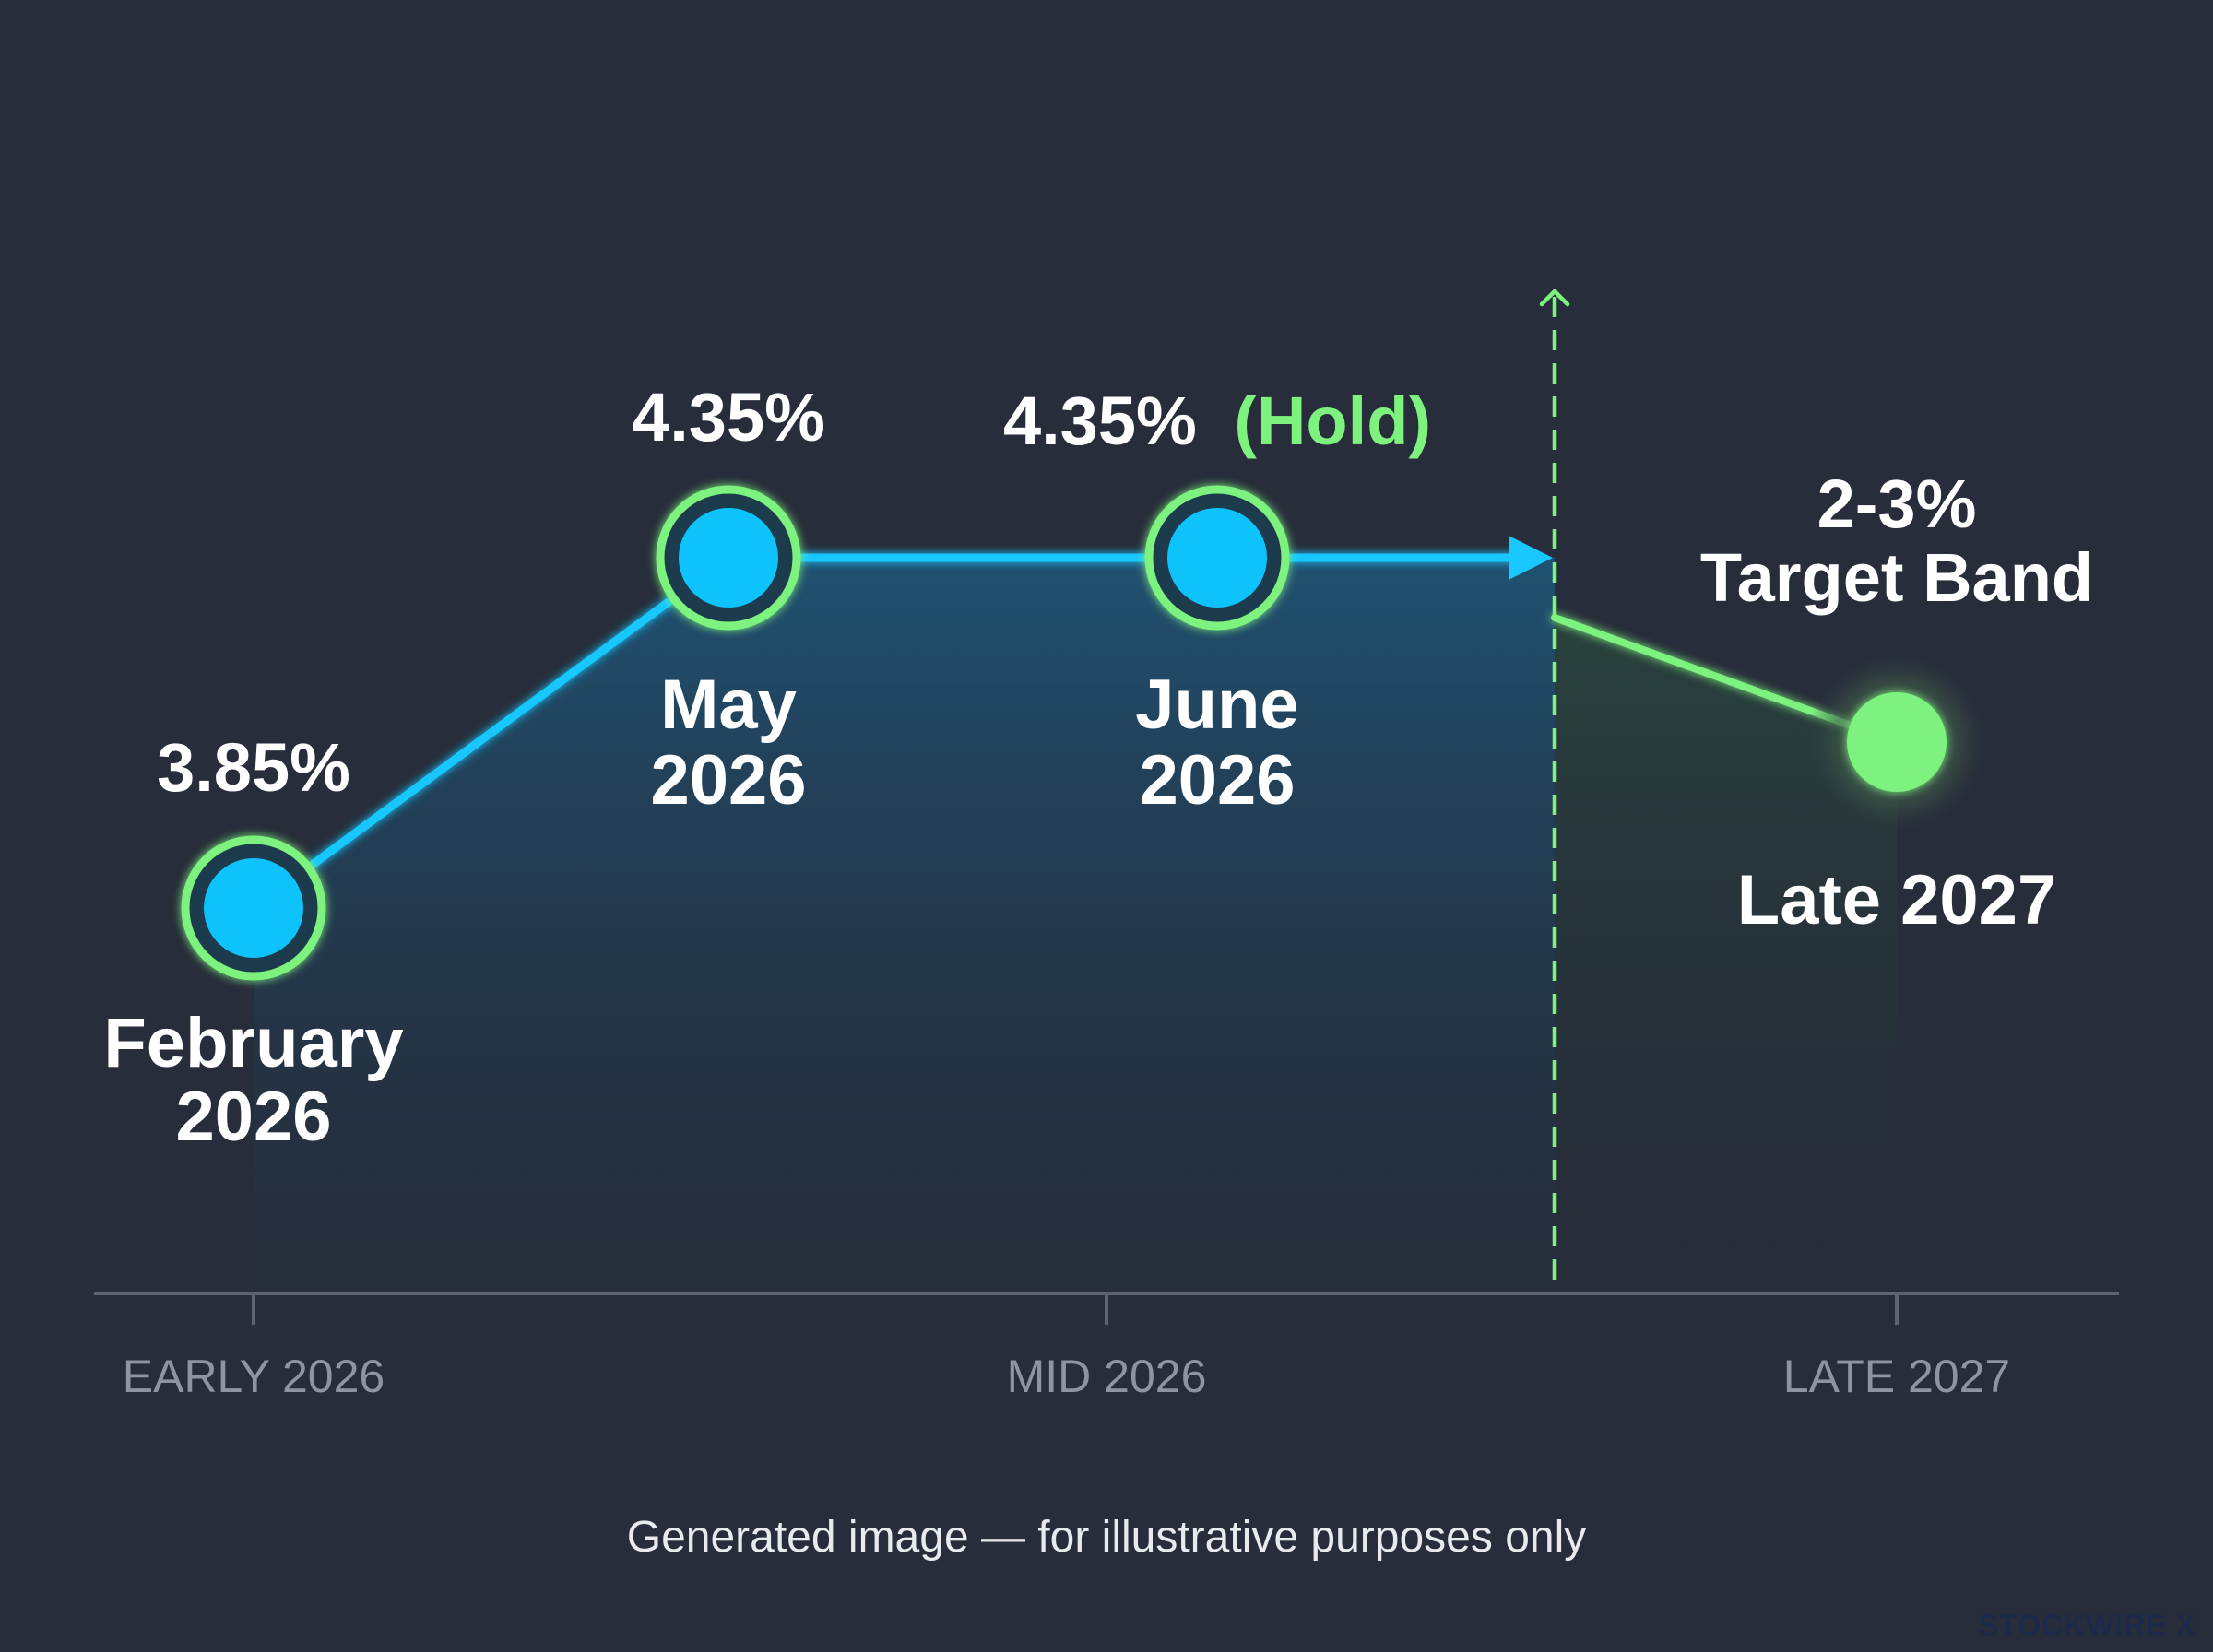  Describe the element at coordinates (1332, 421) in the screenshot. I see `value-label-june-note: (Hold)` at that location.